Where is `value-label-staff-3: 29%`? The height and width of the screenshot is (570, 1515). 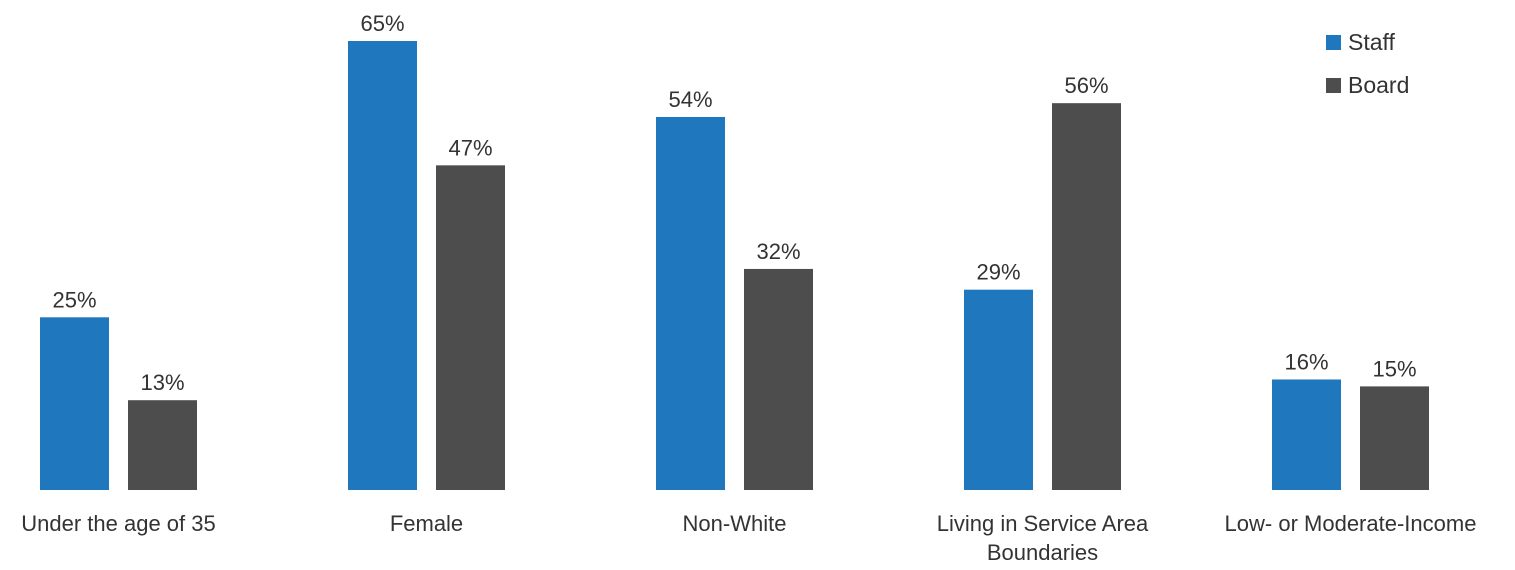
value-label-staff-3: 29% is located at coordinates (998, 272).